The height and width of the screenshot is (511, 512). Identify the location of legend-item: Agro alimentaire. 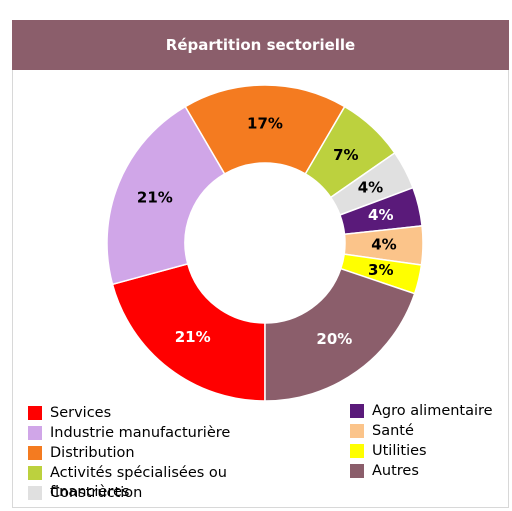
(430, 411).